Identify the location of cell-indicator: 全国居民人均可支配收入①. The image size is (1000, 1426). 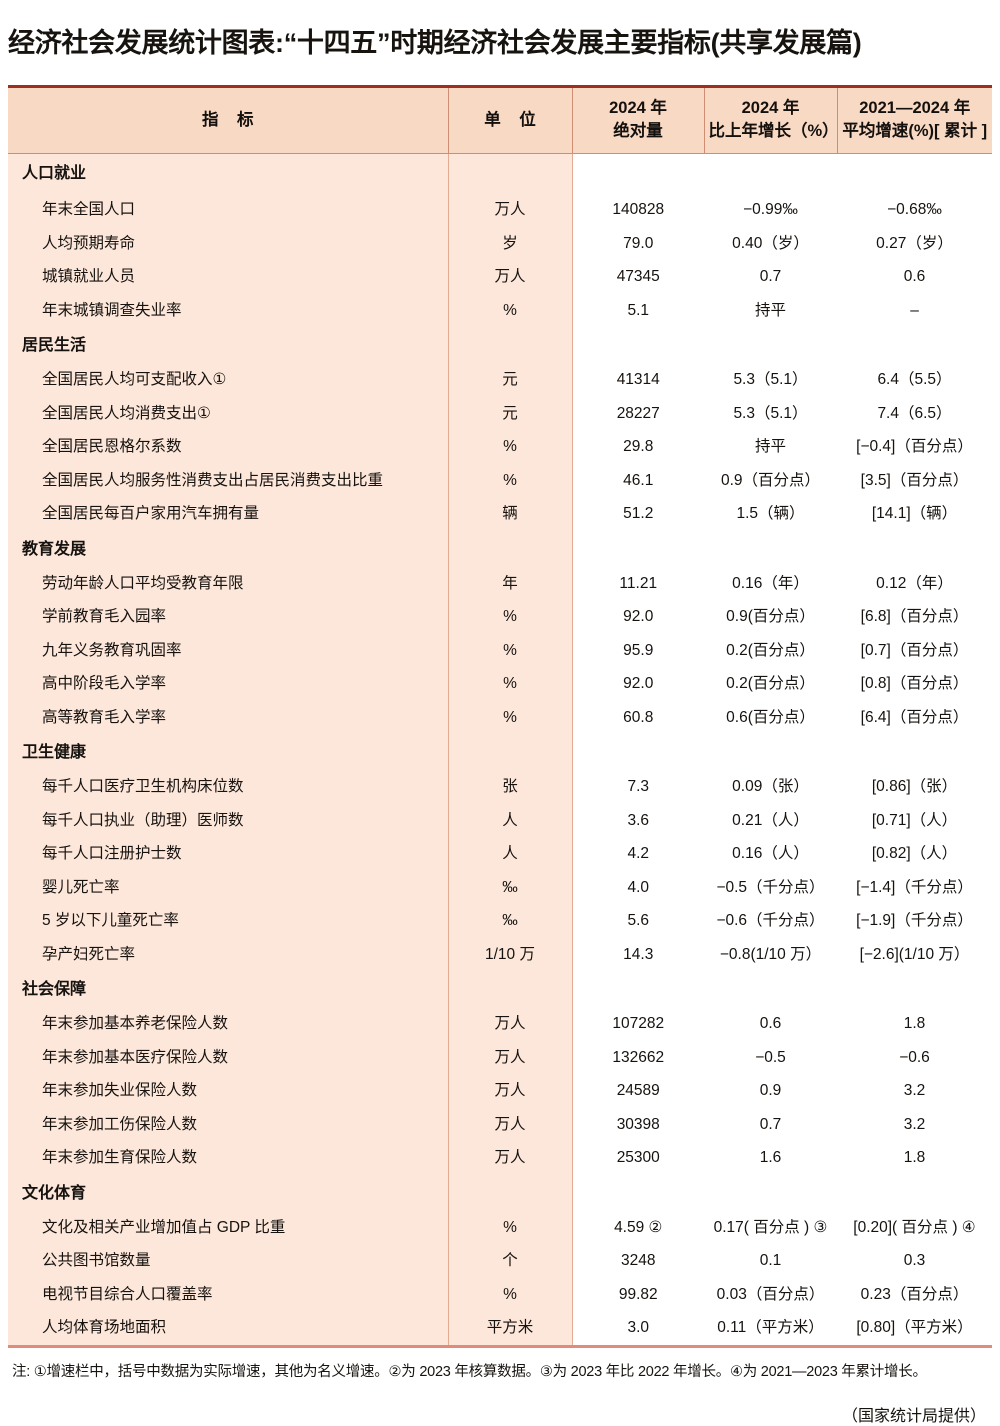
(228, 380).